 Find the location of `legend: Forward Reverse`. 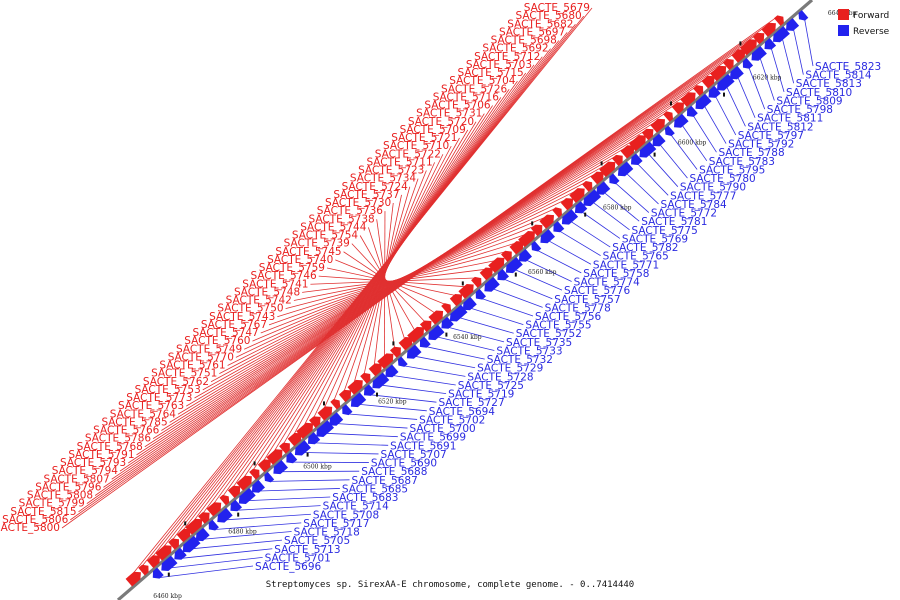

legend: Forward Reverse is located at coordinates (864, 23).